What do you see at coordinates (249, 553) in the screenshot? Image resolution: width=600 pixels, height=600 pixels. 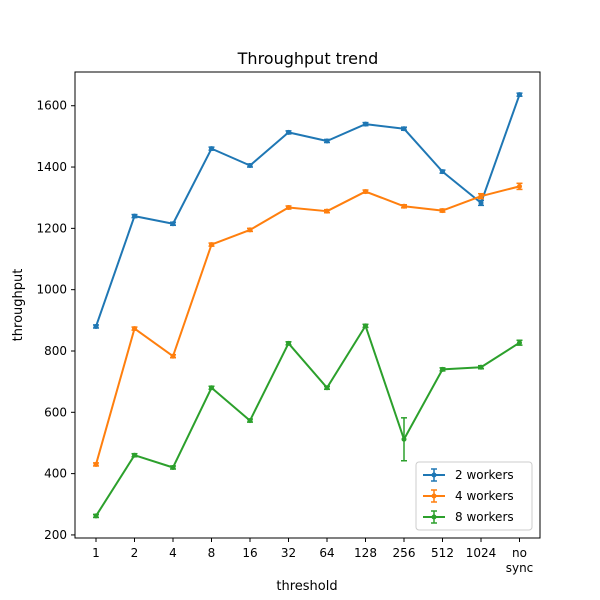 I see `x-tick-label: 16` at bounding box center [249, 553].